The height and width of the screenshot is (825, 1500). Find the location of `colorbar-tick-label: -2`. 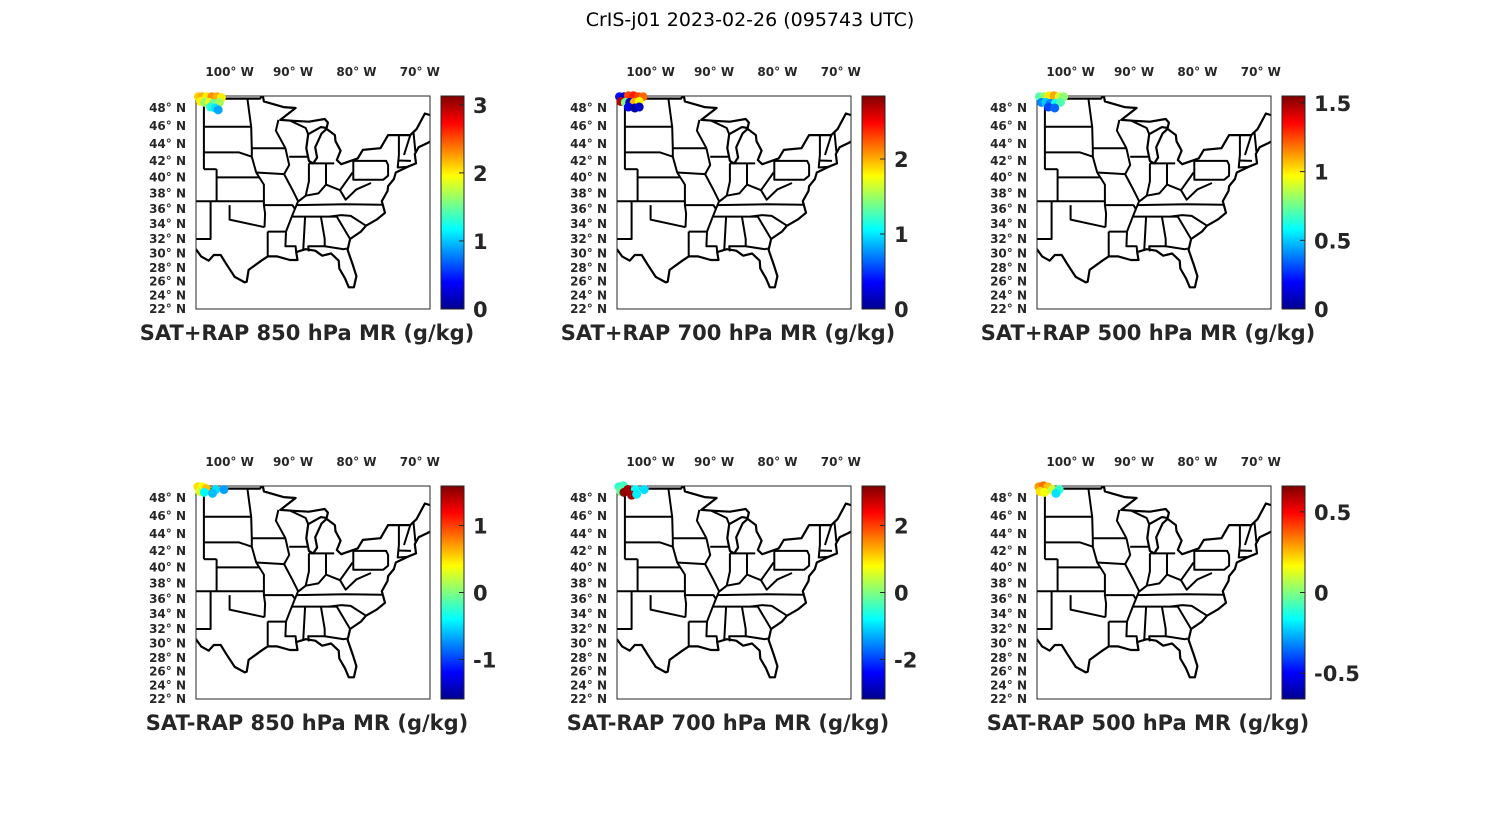

colorbar-tick-label: -2 is located at coordinates (905, 660).